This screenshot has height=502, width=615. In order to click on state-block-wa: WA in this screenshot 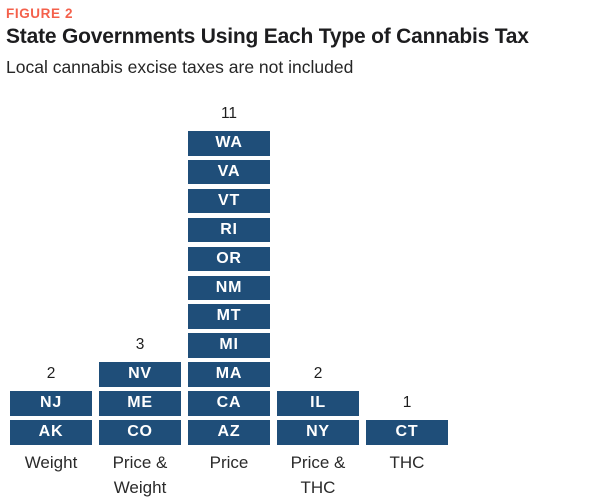, I will do `click(229, 143)`.